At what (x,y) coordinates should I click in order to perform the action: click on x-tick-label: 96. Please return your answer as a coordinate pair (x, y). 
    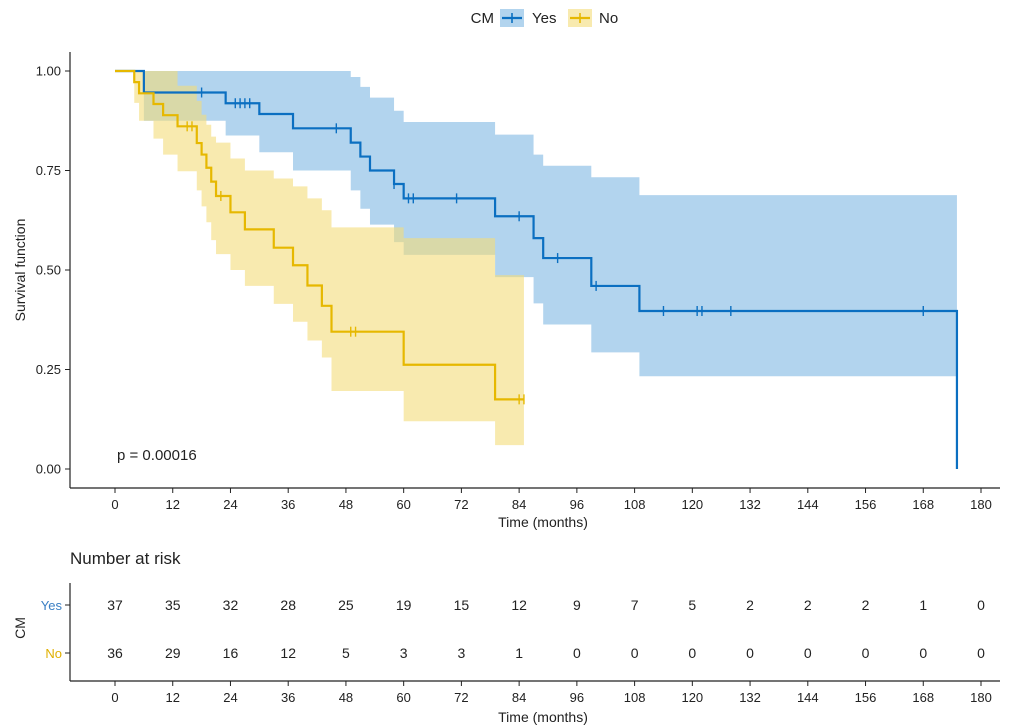
    Looking at the image, I should click on (577, 504).